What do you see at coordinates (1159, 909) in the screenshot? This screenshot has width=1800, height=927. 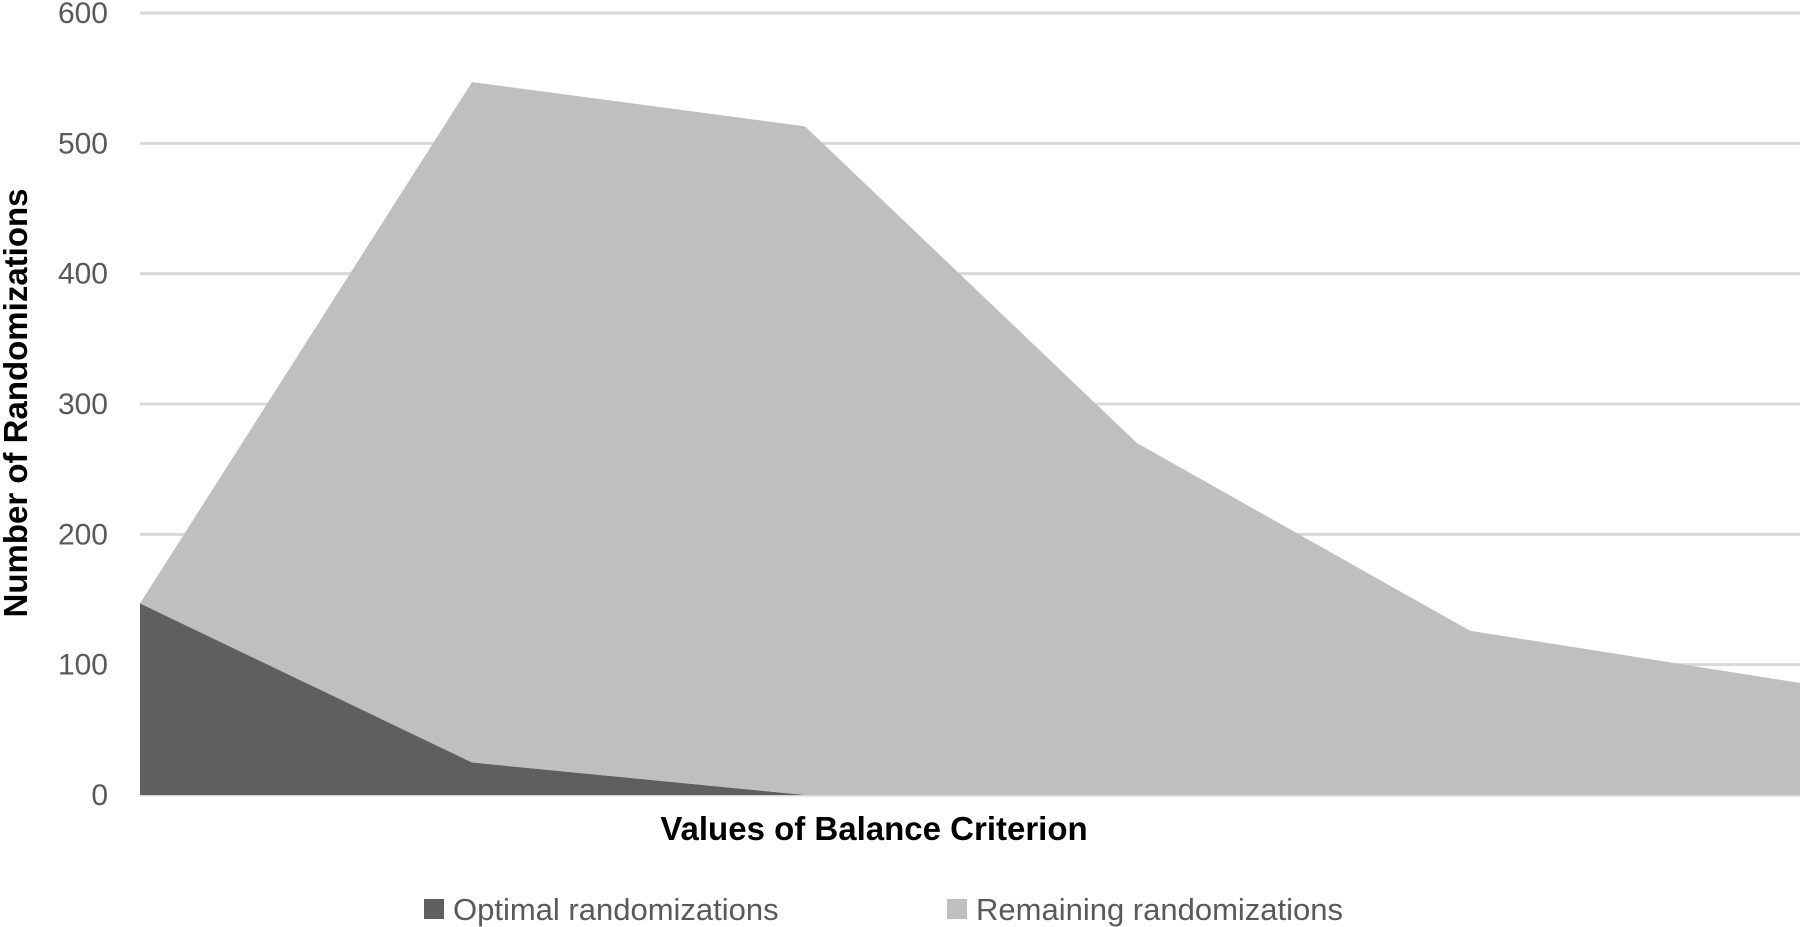 I see `legend-label: Remaining randomizations` at bounding box center [1159, 909].